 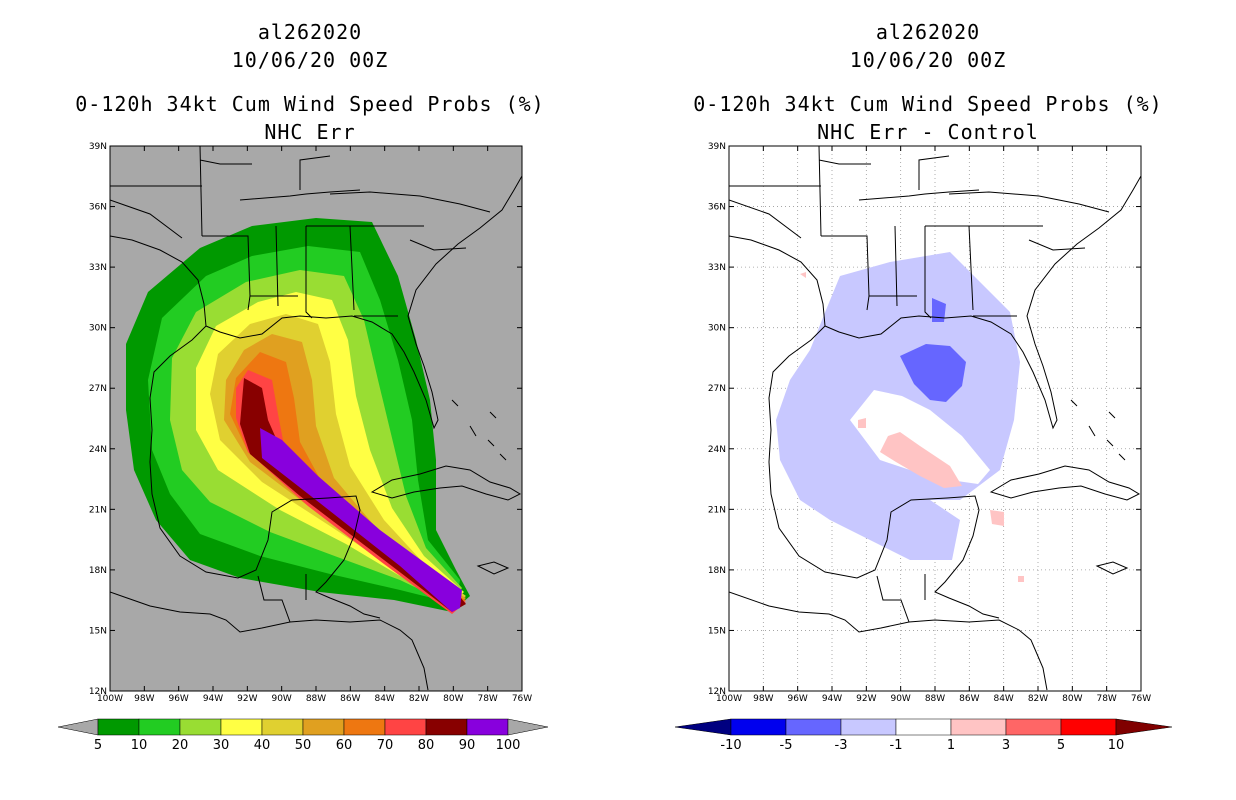 I want to click on right-colorbar-low-end, so click(x=703, y=727).